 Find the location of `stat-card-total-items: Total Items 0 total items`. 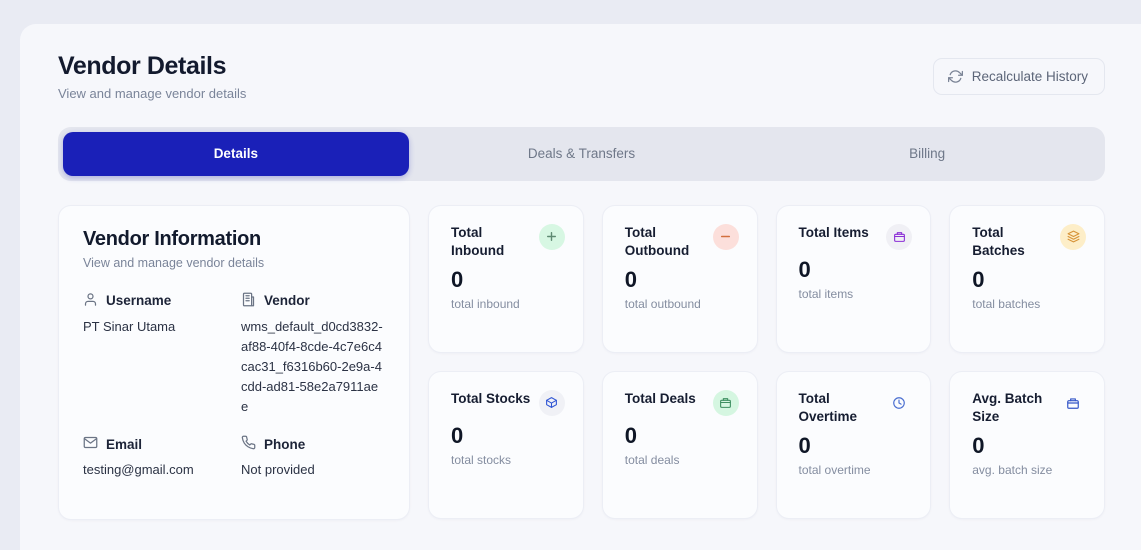

stat-card-total-items: Total Items 0 total items is located at coordinates (853, 278).